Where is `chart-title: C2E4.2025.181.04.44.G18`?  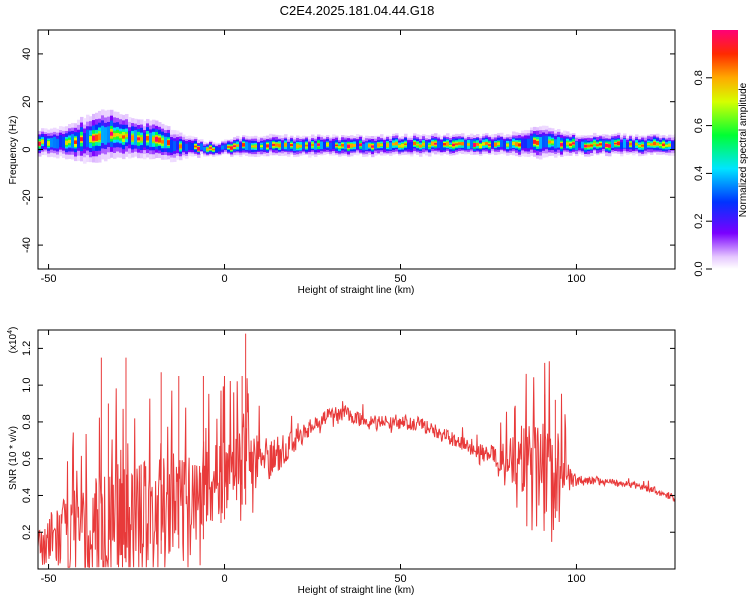
chart-title: C2E4.2025.181.04.44.G18 is located at coordinates (357, 10).